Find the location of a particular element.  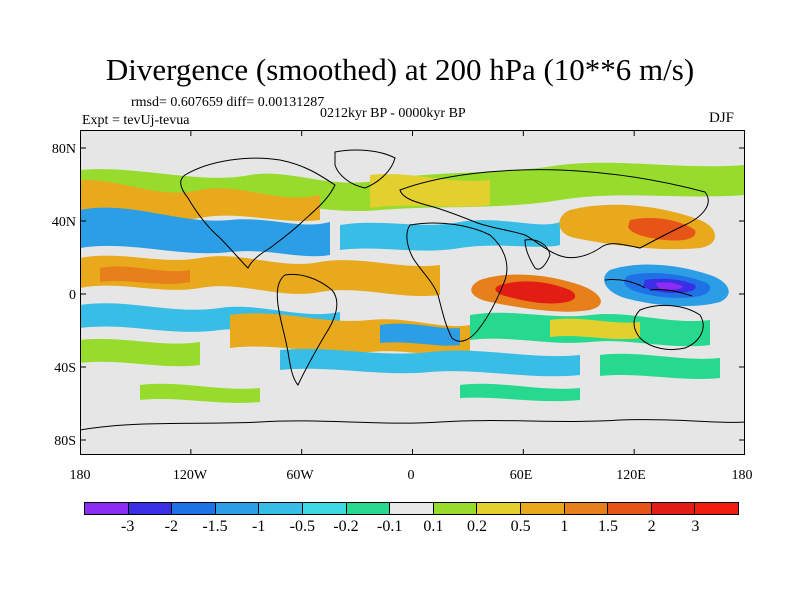

coastline-europe-asia is located at coordinates (554, 214).